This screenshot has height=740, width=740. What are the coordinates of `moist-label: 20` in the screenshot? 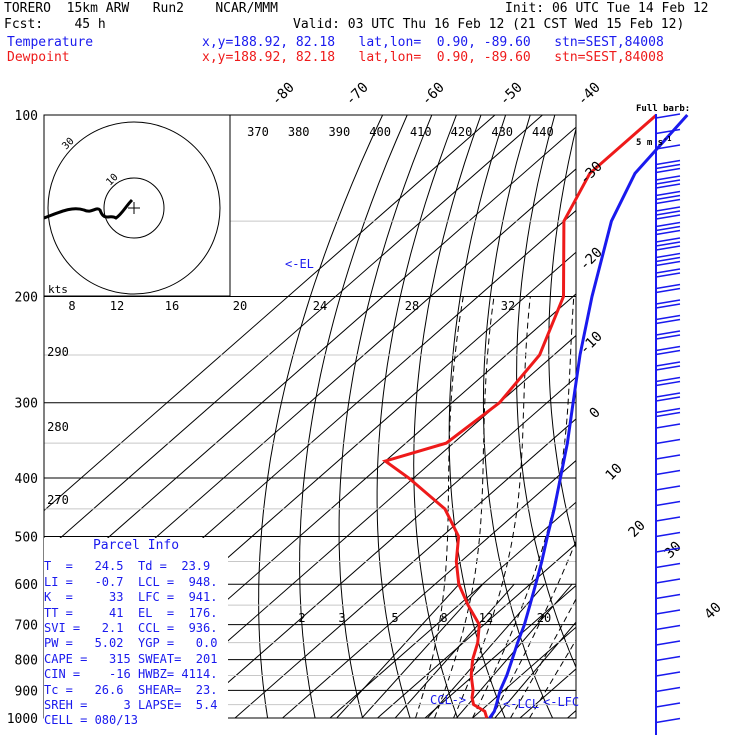 It's located at (240, 306).